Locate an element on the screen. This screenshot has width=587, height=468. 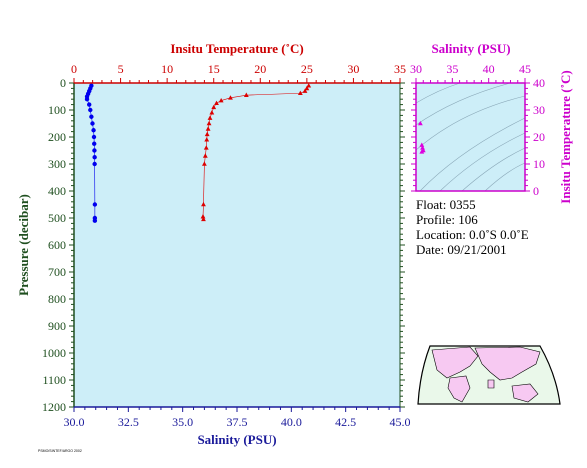
pressure-tick-label: 200 is located at coordinates (57, 137).